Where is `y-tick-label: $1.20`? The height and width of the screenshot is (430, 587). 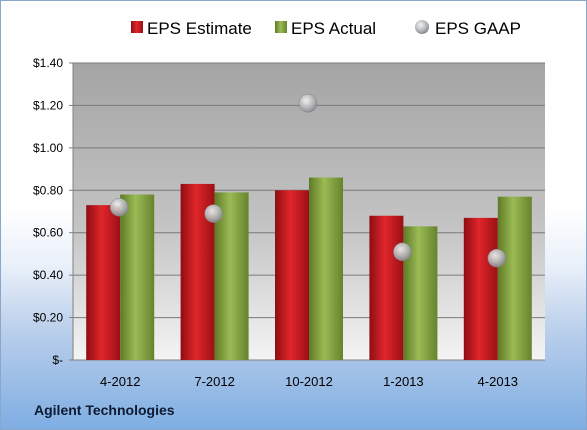
y-tick-label: $1.20 is located at coordinates (48, 105).